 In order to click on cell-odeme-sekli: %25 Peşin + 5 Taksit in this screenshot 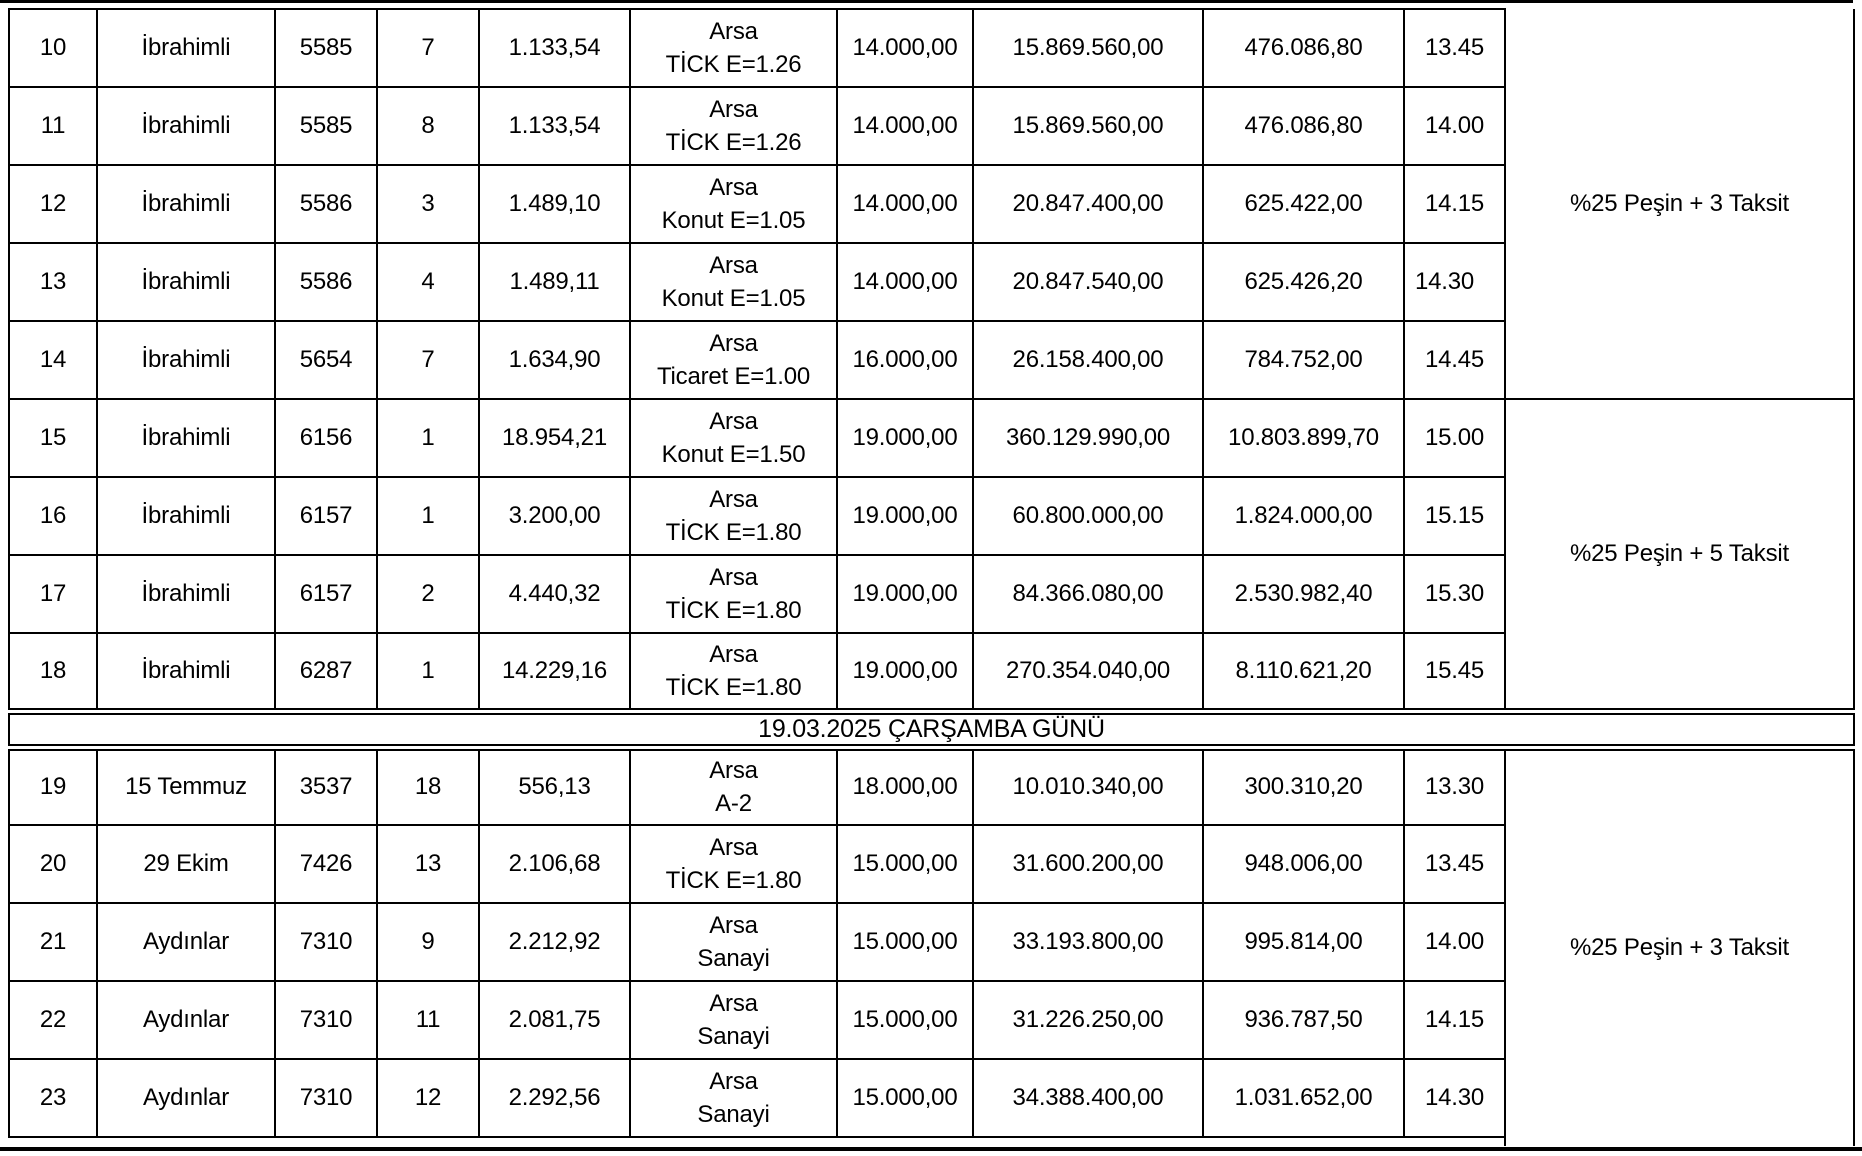, I will do `click(1679, 555)`.